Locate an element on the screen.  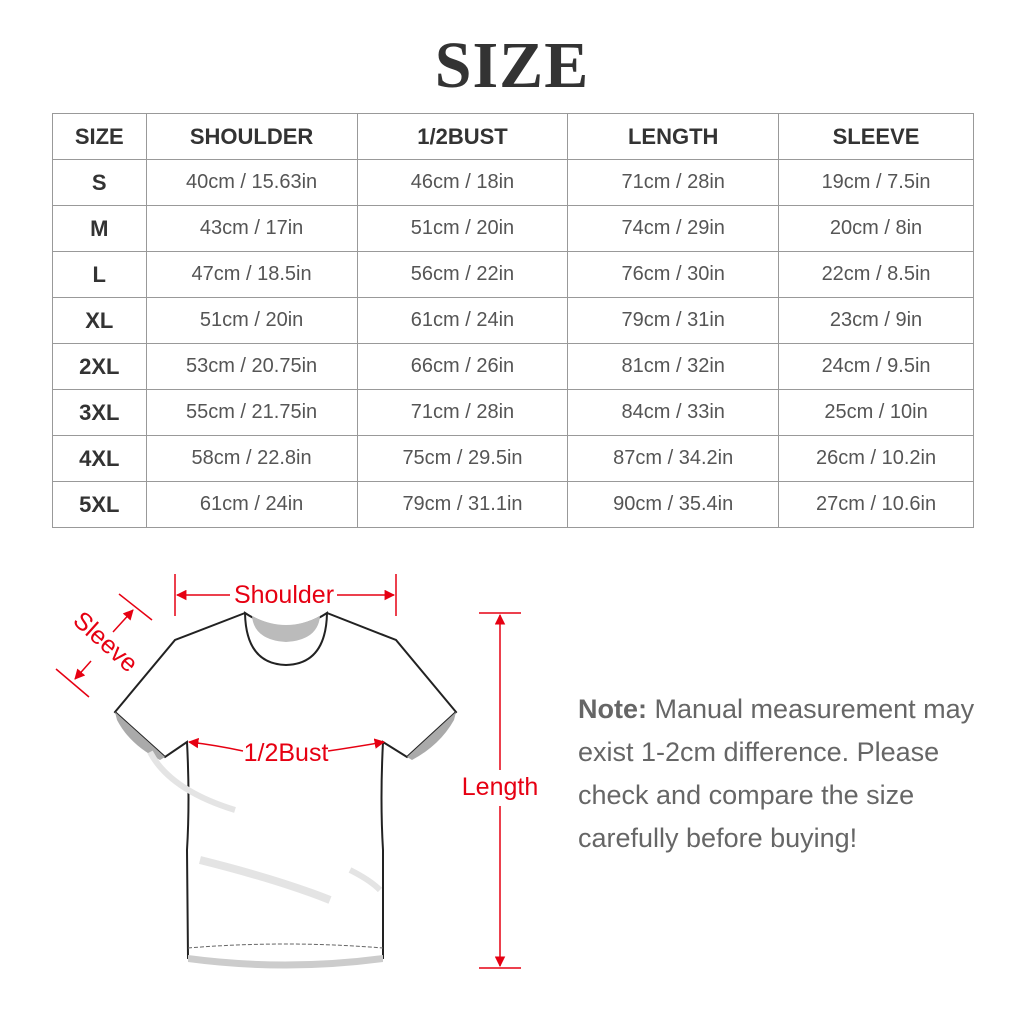
measurement-cell: 51cm / 20in is located at coordinates (462, 228).